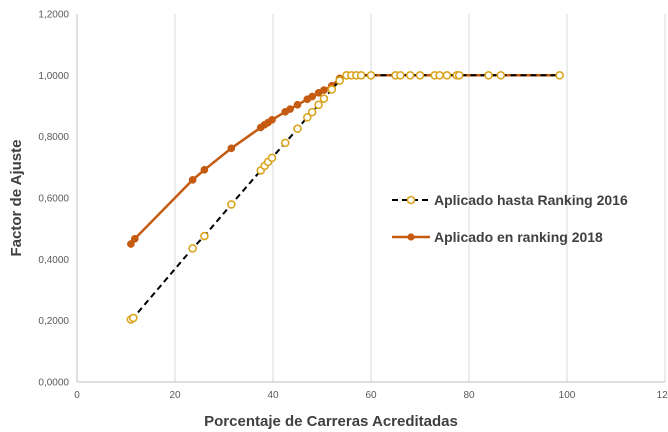 The image size is (668, 432). I want to click on legend-item: Aplicado en ranking 2018, so click(497, 237).